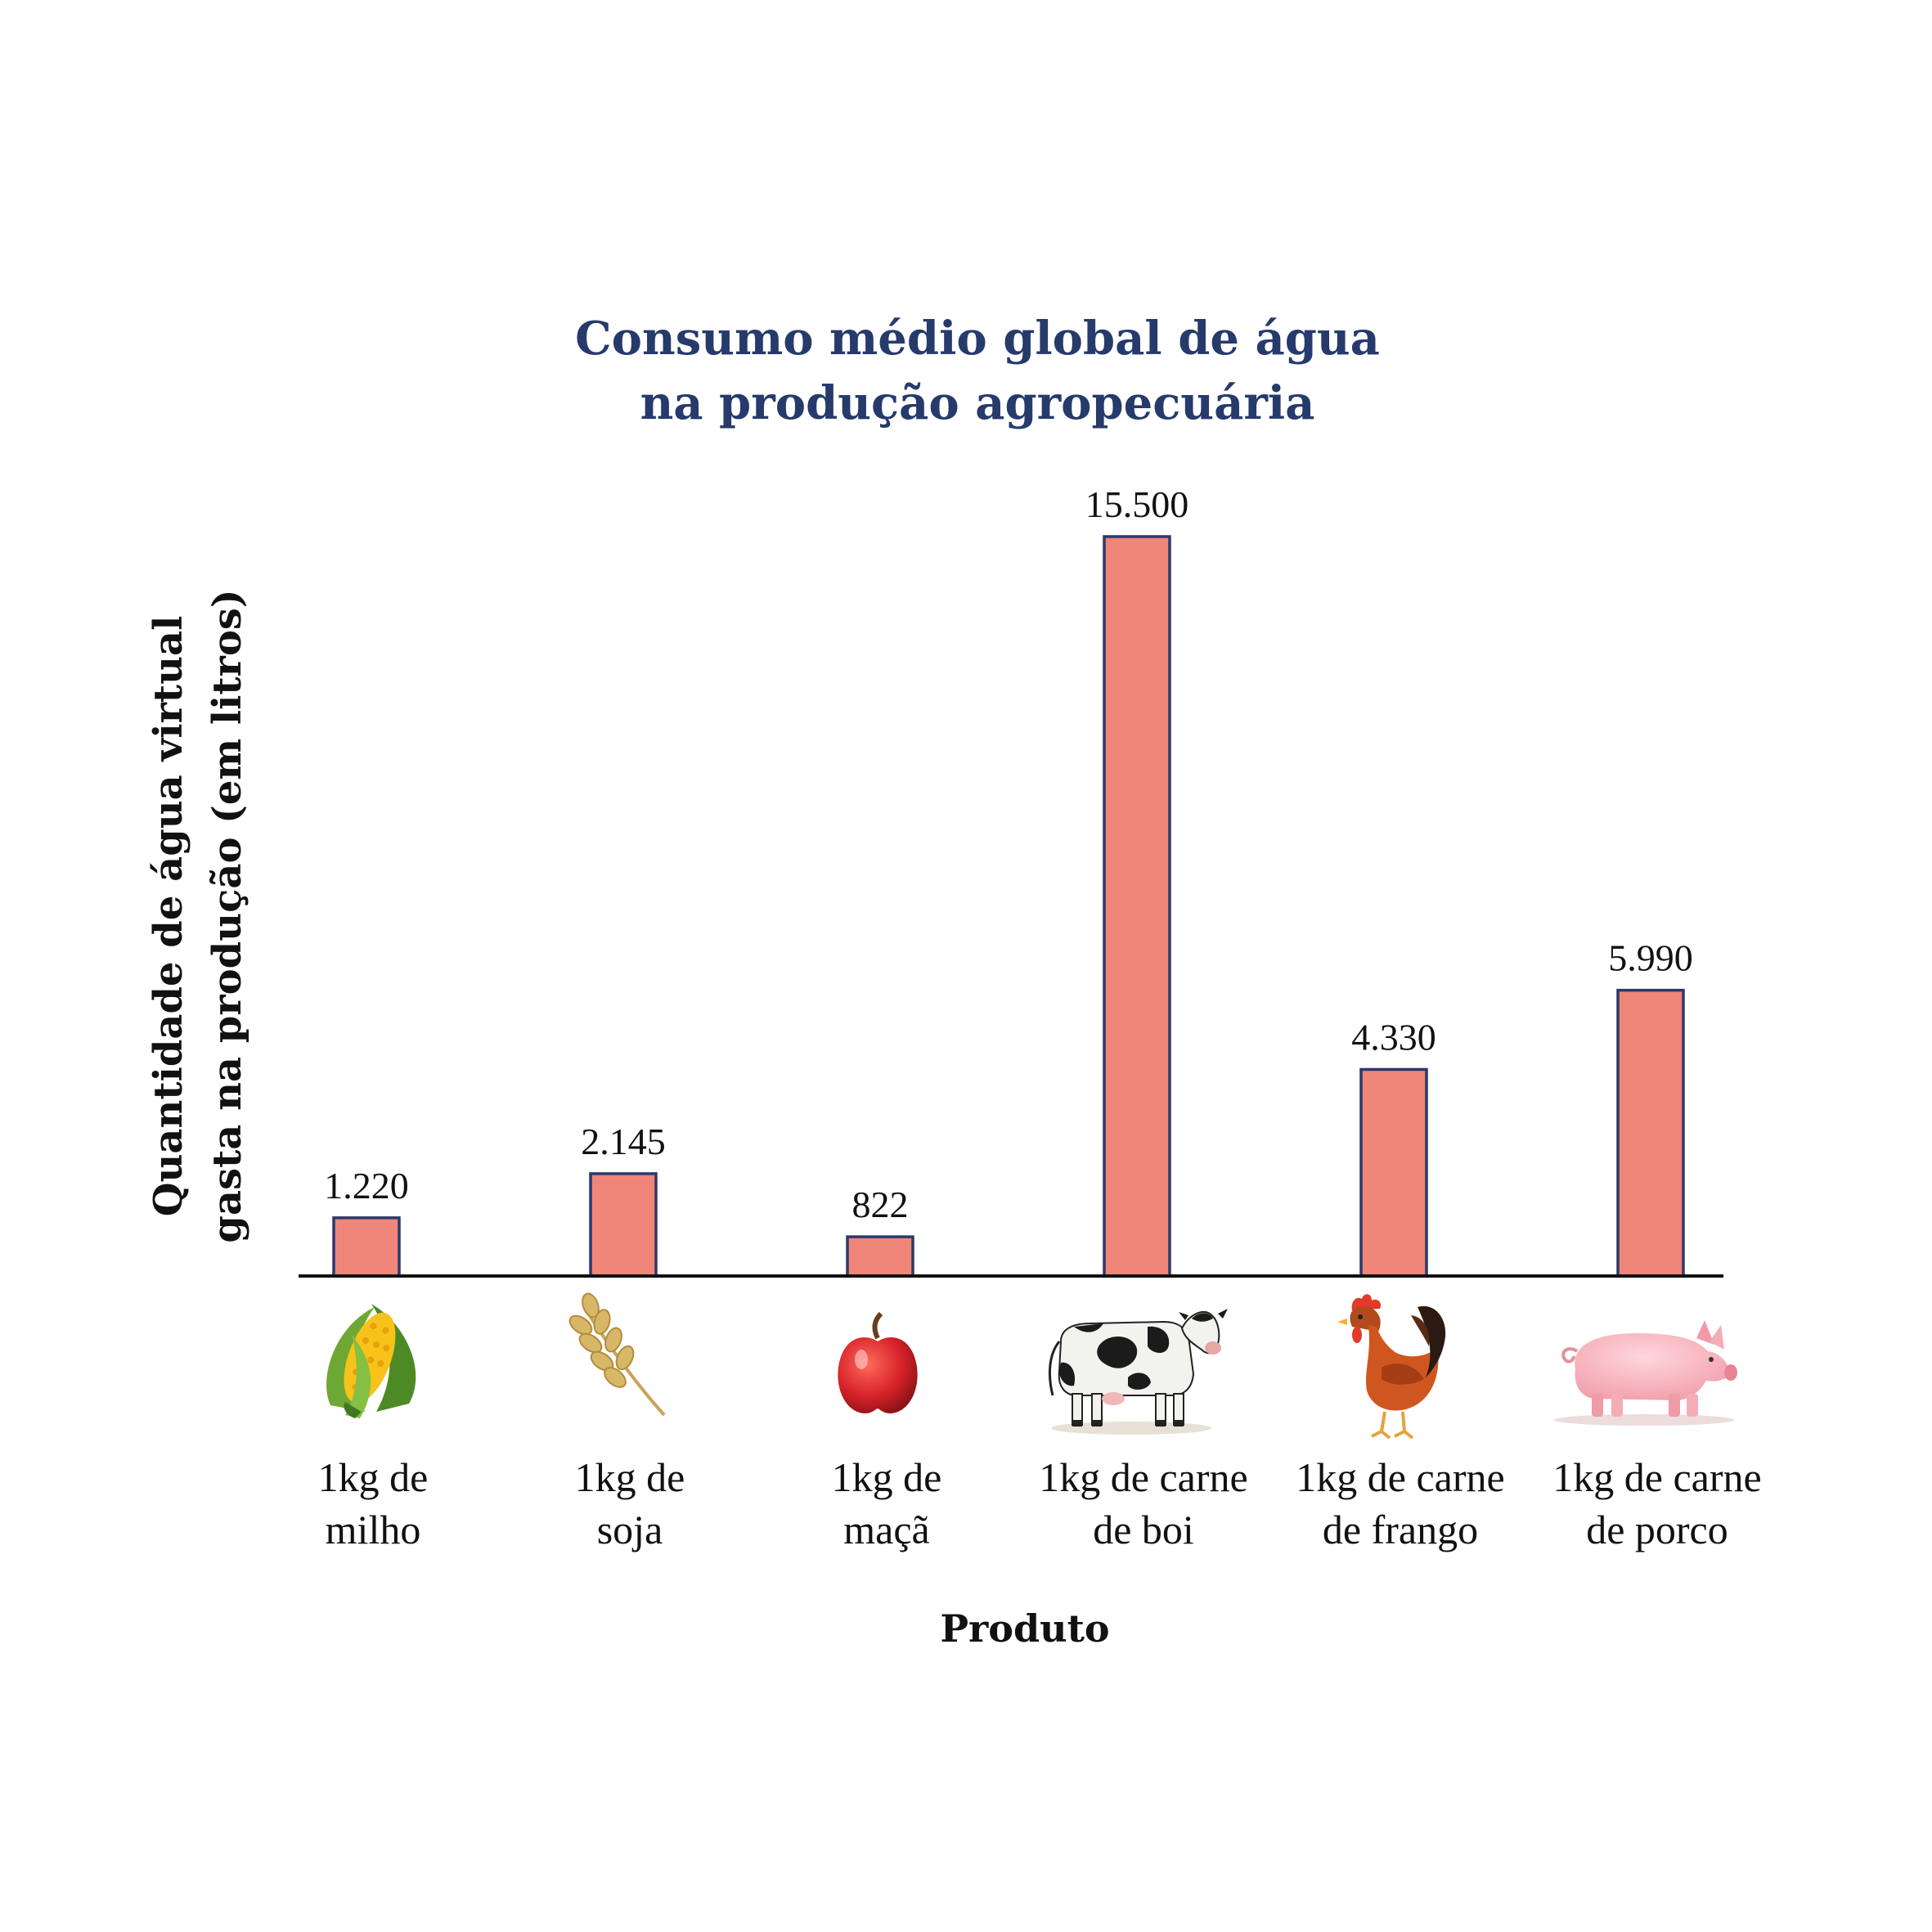 The width and height of the screenshot is (1932, 1932). I want to click on category-label-5-line-1: 1kg de carne, so click(1657, 1477).